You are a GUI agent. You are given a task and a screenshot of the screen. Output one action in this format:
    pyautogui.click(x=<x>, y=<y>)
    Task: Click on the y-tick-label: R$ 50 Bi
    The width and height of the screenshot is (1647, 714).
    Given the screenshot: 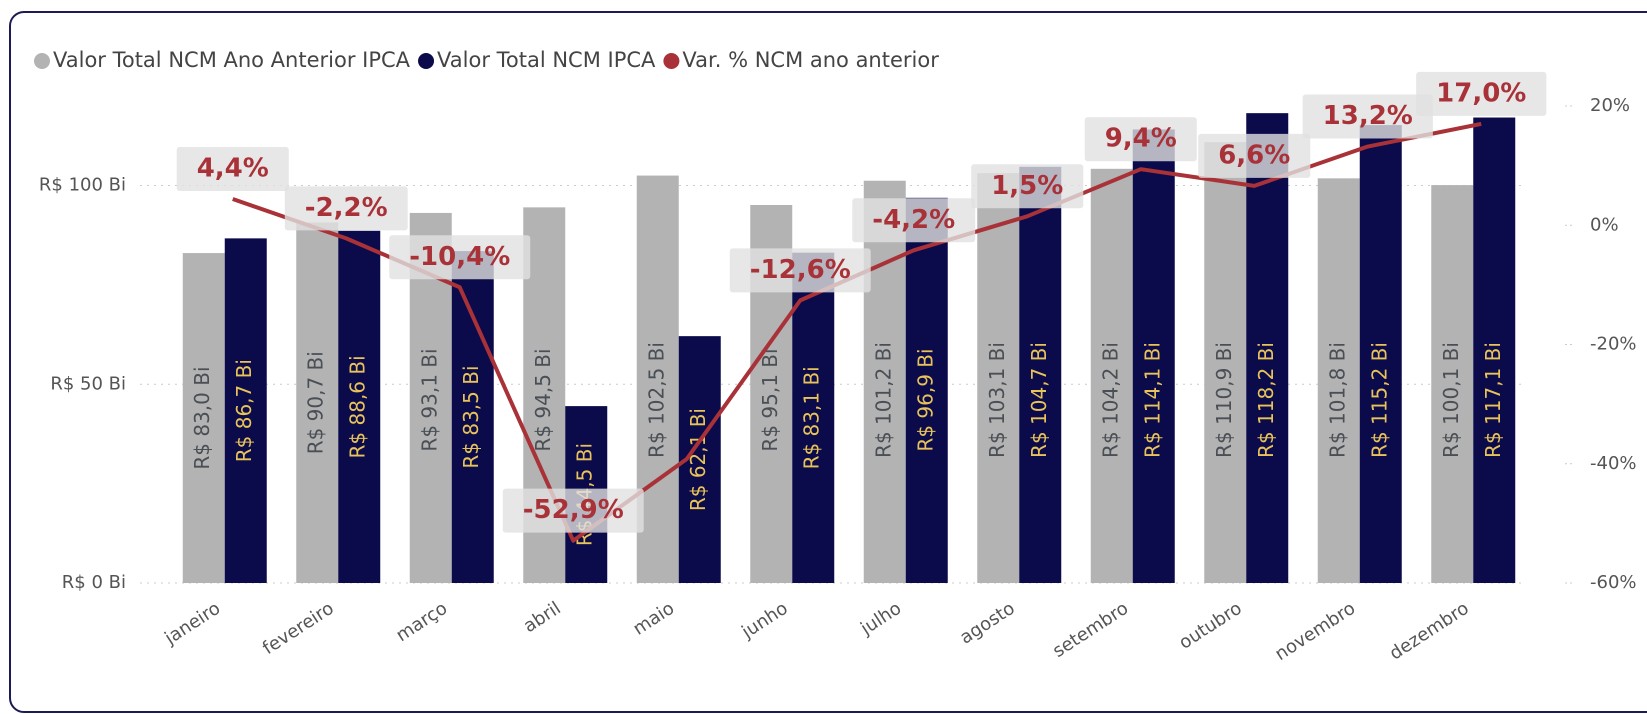 What is the action you would take?
    pyautogui.click(x=88, y=383)
    